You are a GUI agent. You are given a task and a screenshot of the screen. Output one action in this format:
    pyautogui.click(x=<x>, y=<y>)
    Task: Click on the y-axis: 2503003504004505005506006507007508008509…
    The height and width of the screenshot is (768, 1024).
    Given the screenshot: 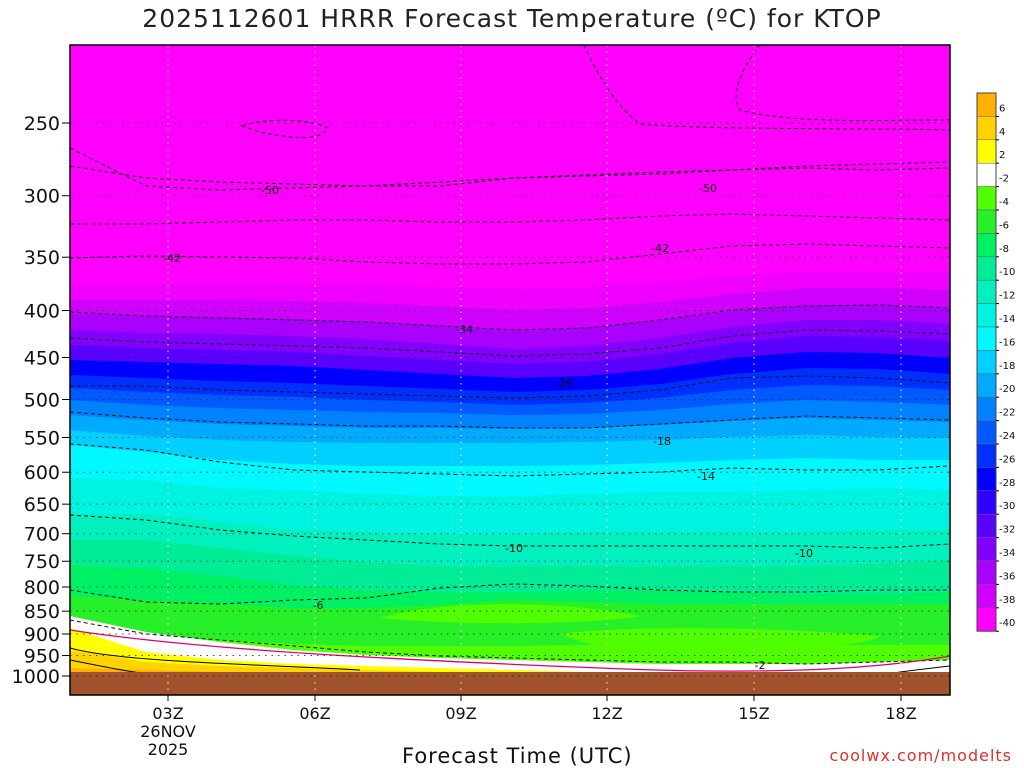 What is the action you would take?
    pyautogui.click(x=41, y=400)
    